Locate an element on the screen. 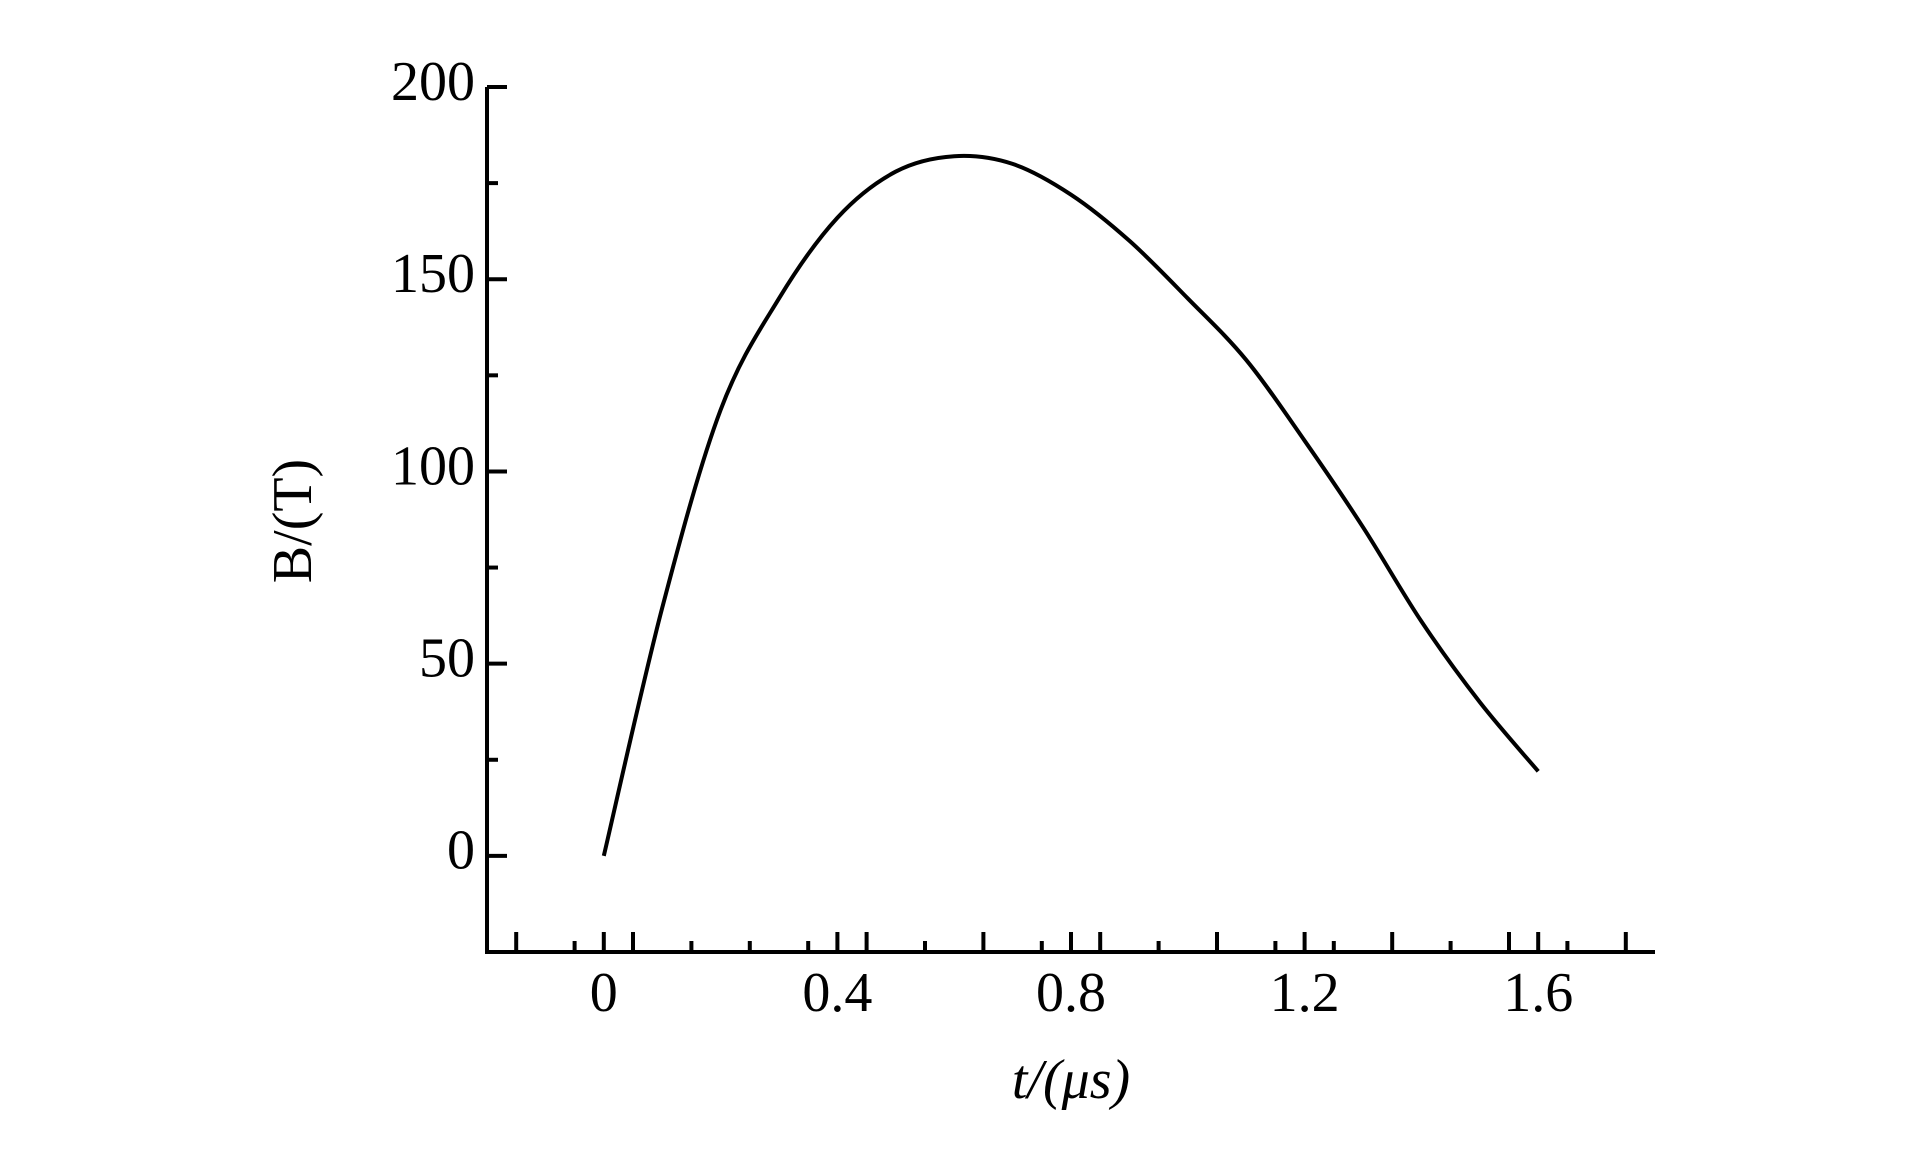 This screenshot has height=1169, width=1923. x-tick-label: 0.4 is located at coordinates (837, 993).